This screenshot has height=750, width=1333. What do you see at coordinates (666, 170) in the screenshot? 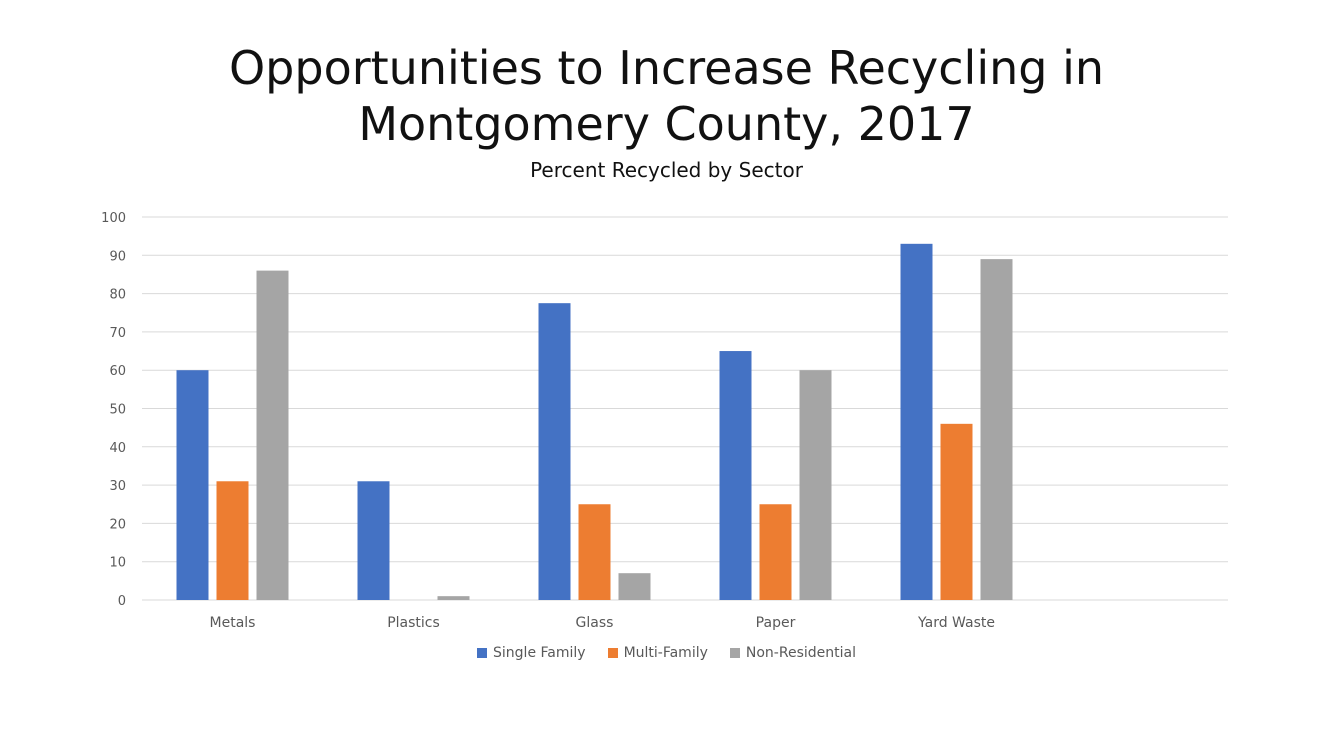
I see `chart-subtitle: Percent Recycled by Sector` at bounding box center [666, 170].